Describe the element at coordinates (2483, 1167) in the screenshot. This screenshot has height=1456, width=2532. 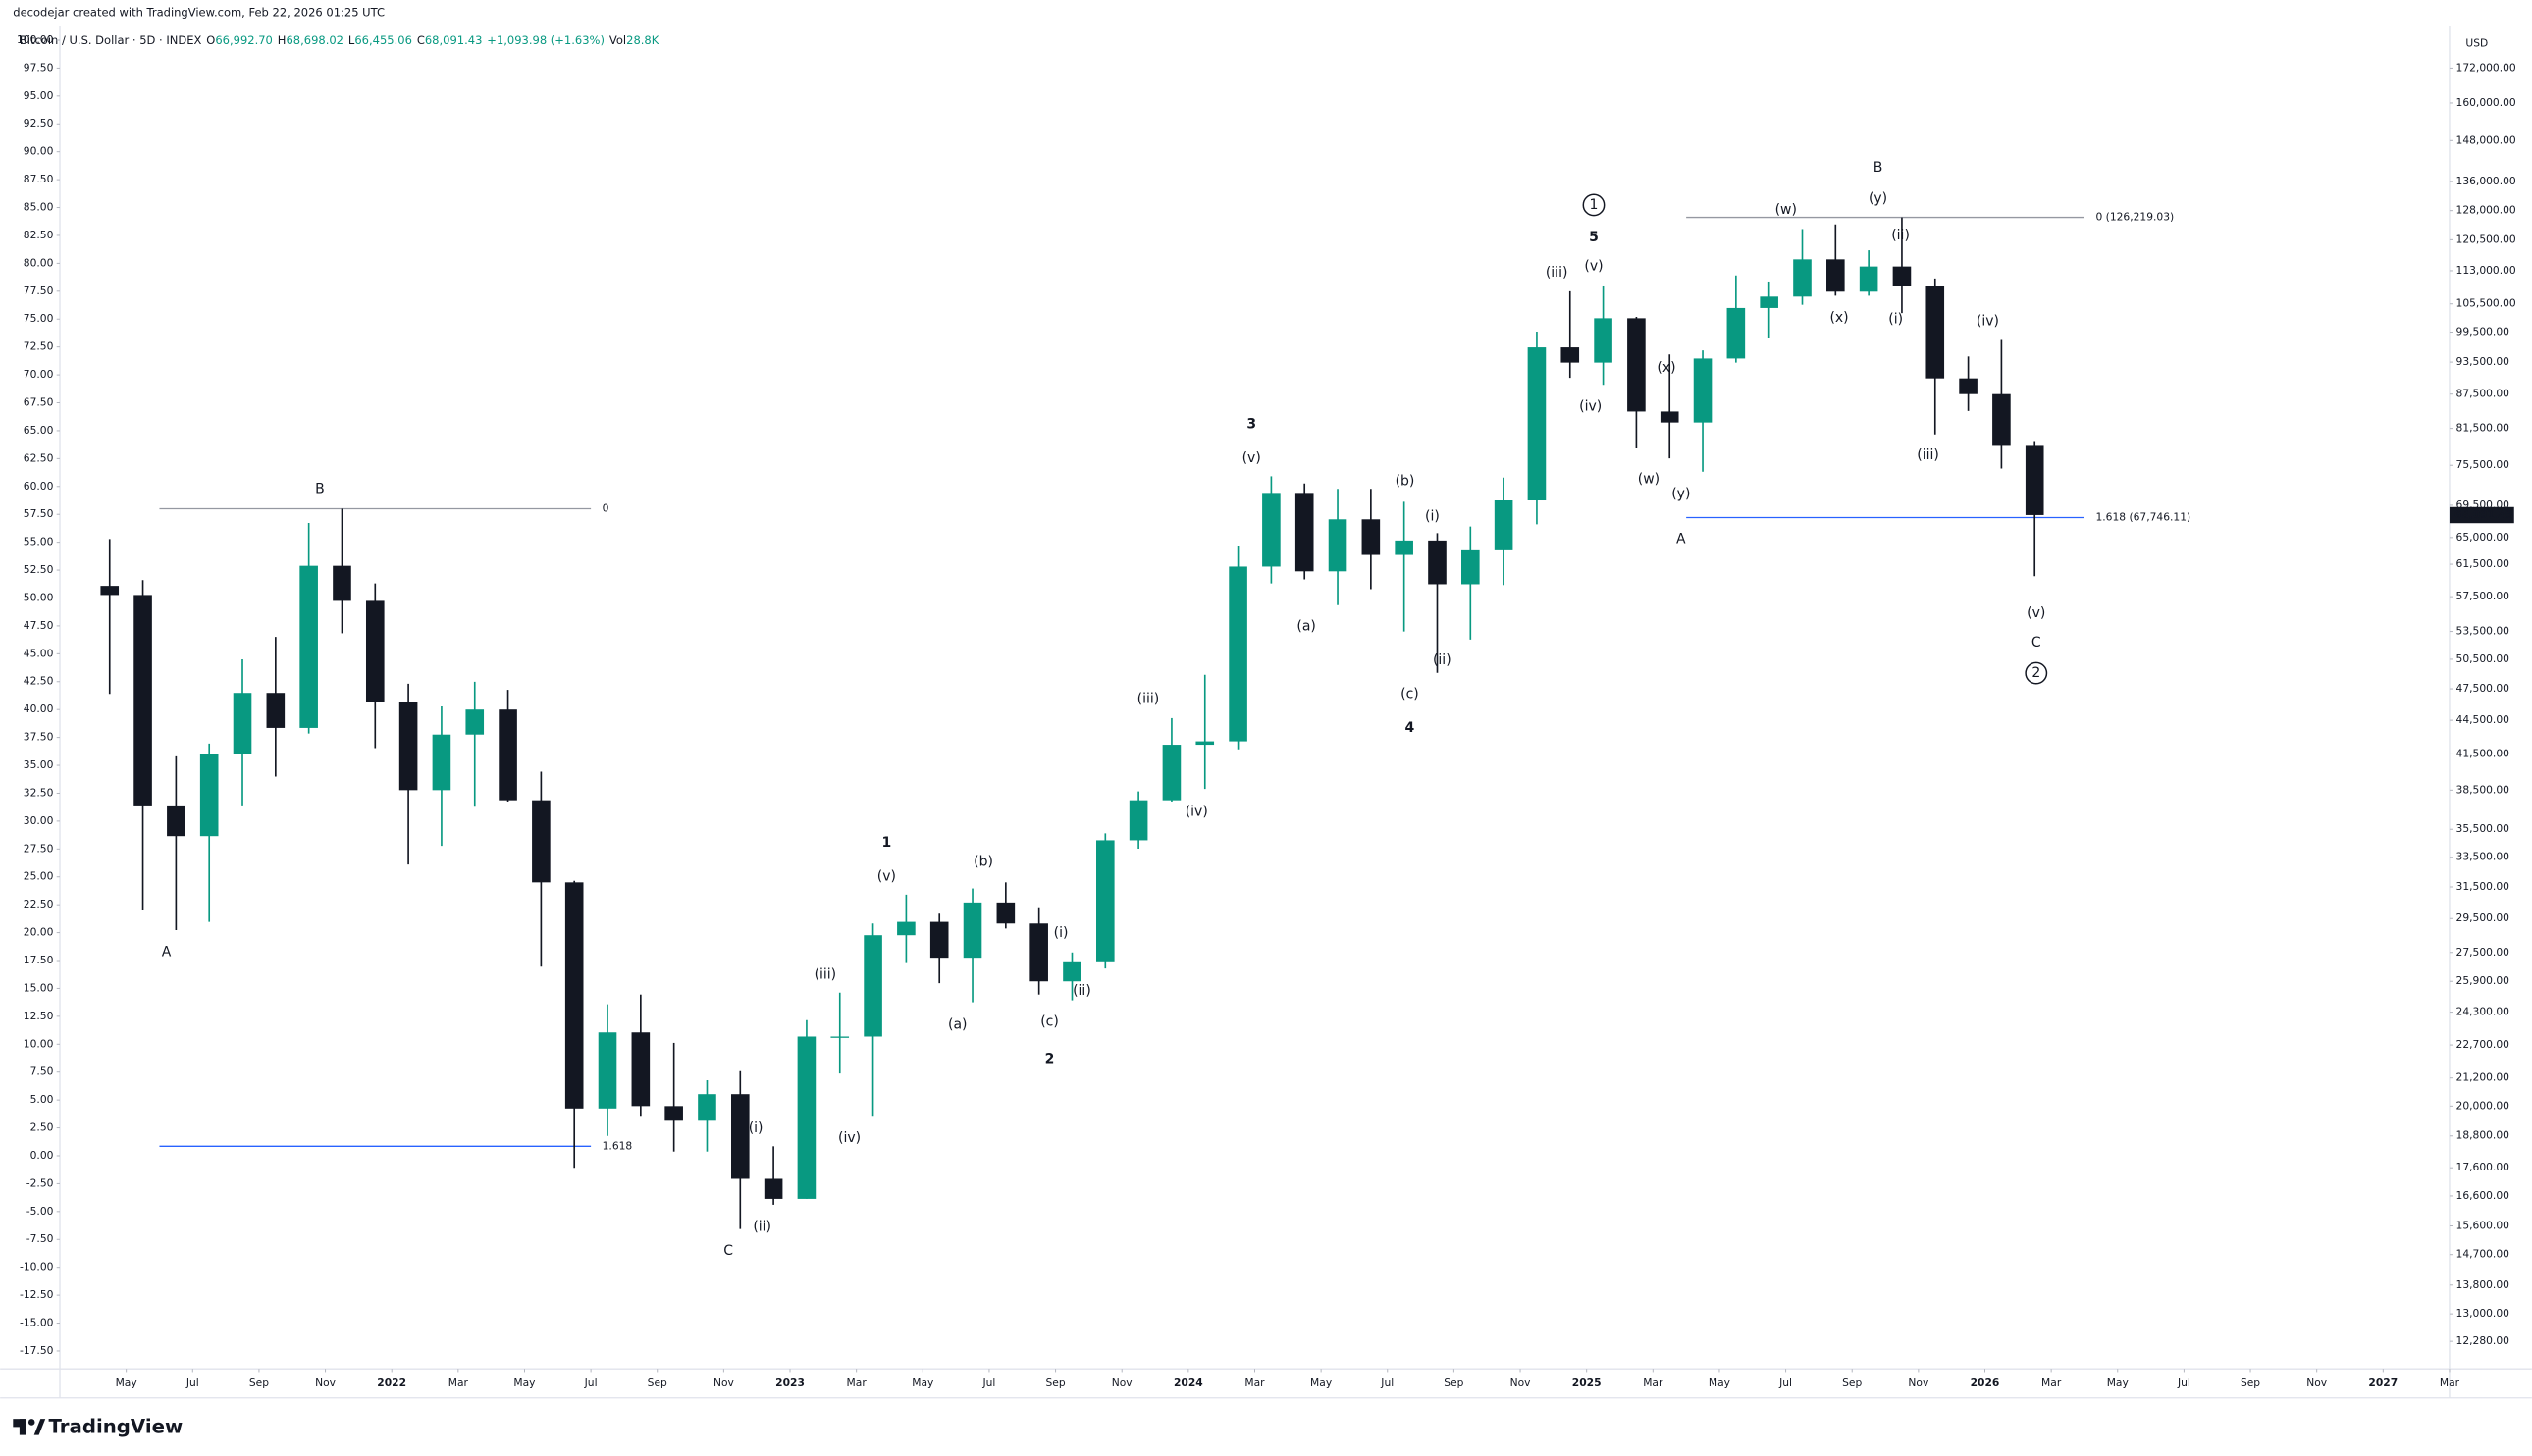
I see `y-tick-label: 17,600.00` at that location.